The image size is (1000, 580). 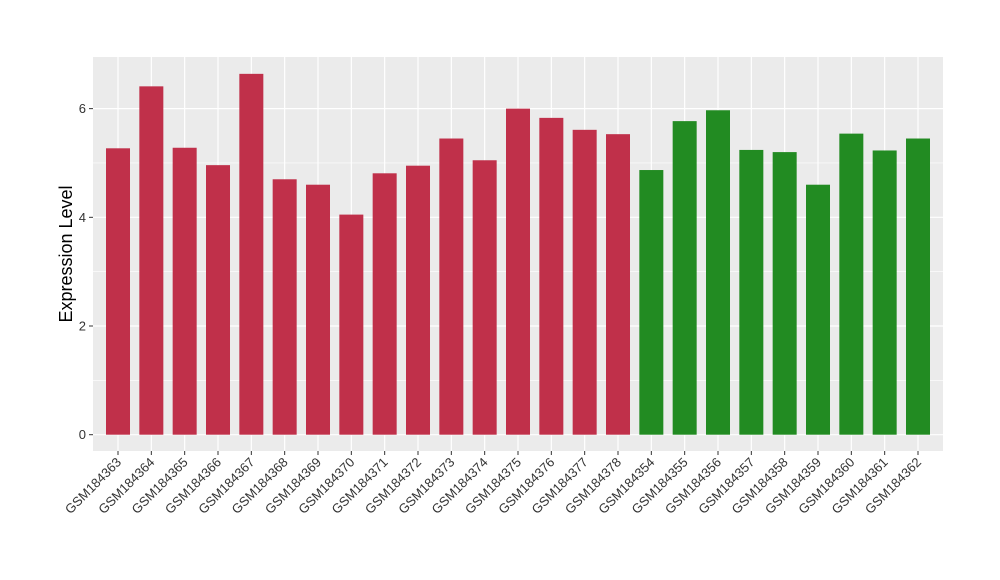 I want to click on bar: GSM184368: 4.7, so click(x=284, y=307).